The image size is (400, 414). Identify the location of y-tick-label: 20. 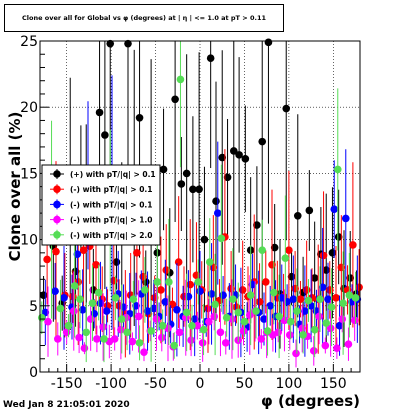
(29, 108).